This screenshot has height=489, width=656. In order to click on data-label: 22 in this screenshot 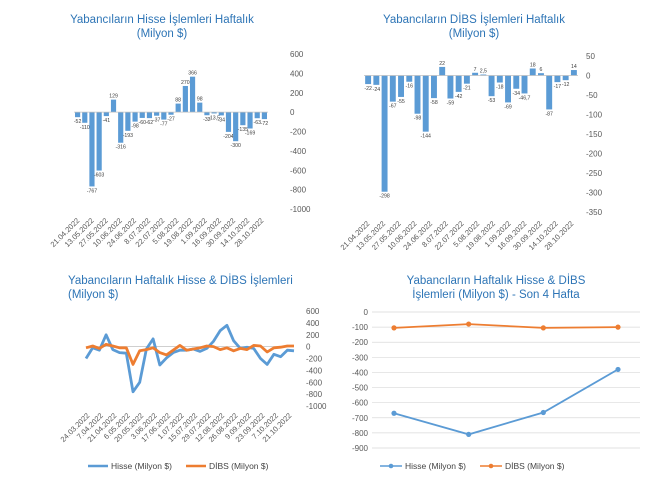, I will do `click(442, 64)`.